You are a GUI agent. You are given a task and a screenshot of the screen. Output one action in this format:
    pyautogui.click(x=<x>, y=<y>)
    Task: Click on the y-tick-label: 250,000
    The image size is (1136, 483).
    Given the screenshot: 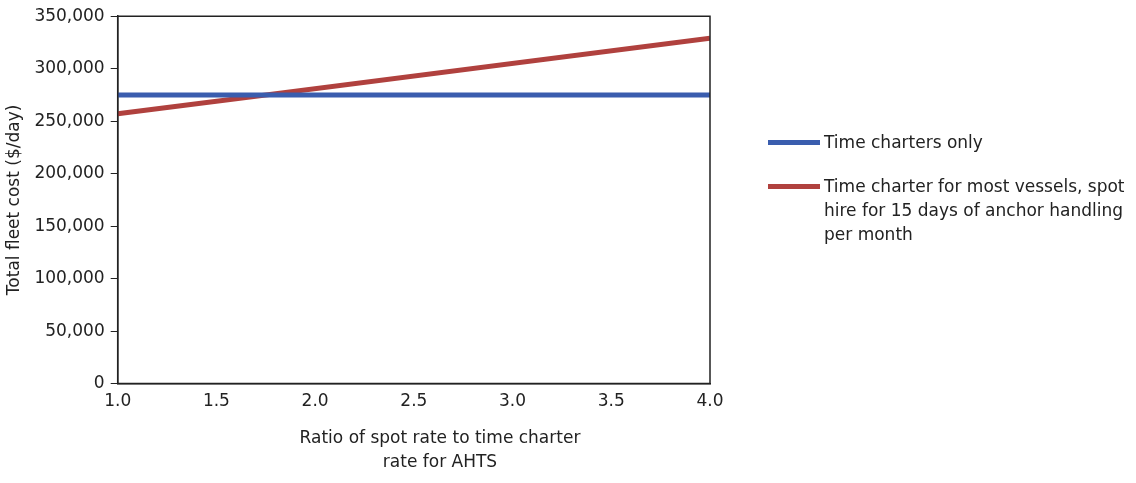 What is the action you would take?
    pyautogui.click(x=69, y=119)
    